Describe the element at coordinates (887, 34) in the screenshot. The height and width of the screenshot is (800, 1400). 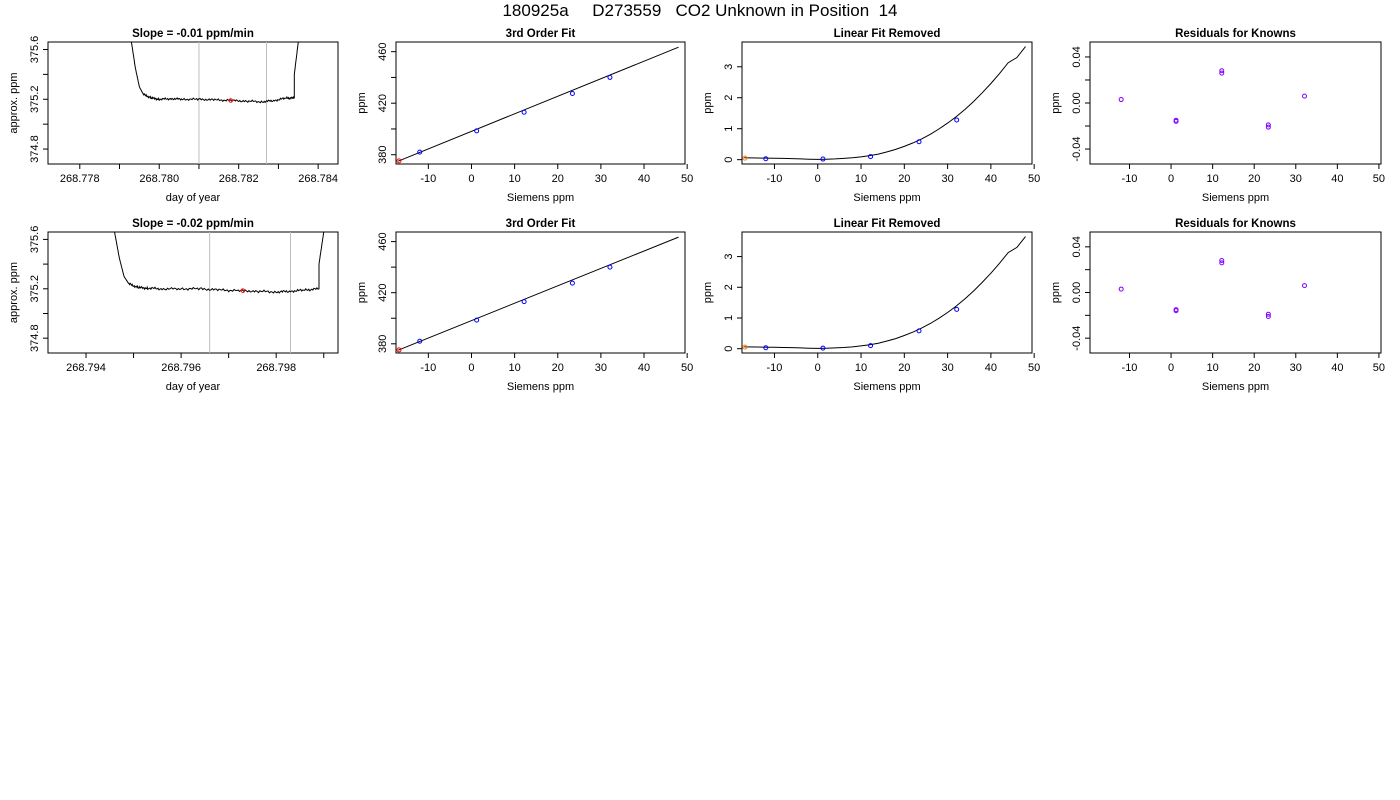
I see `panel-title: Linear Fit Removed` at that location.